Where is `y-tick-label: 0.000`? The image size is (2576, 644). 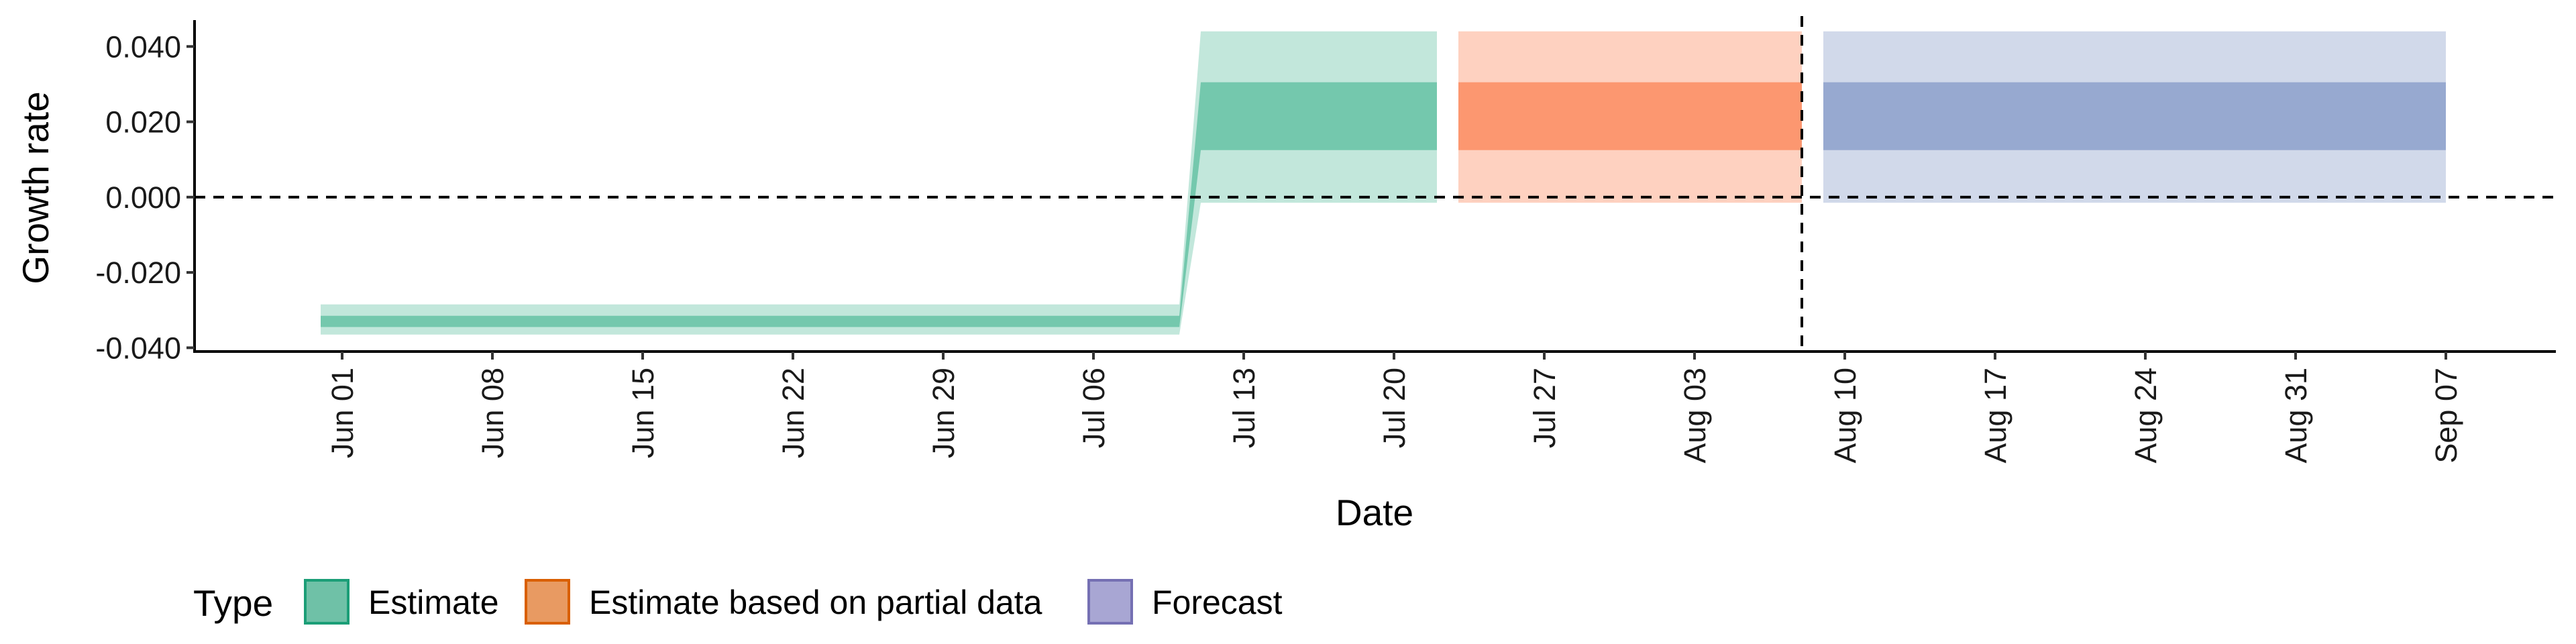 y-tick-label: 0.000 is located at coordinates (143, 197).